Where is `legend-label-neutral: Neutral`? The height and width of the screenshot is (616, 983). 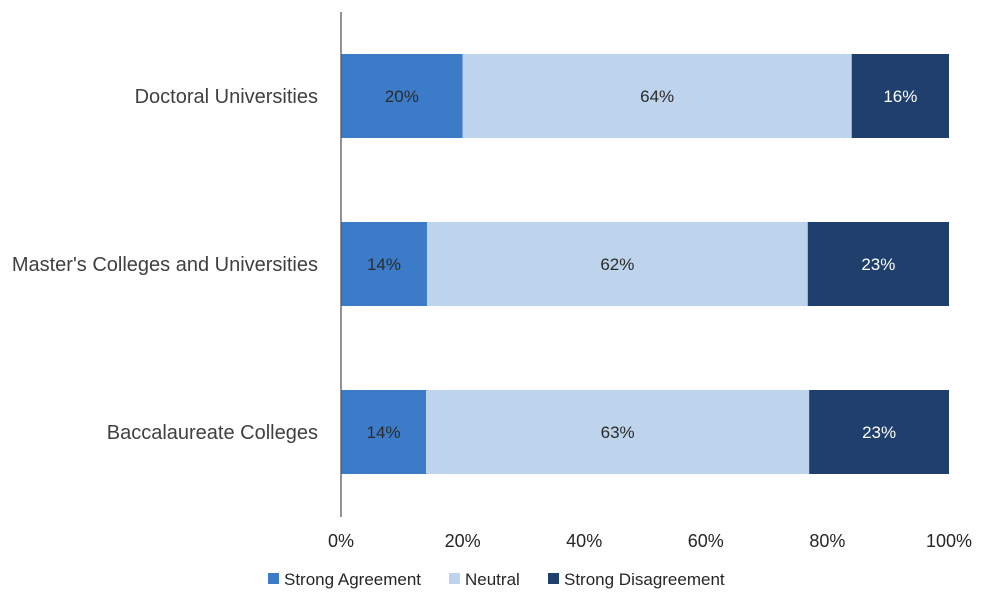 legend-label-neutral: Neutral is located at coordinates (492, 579).